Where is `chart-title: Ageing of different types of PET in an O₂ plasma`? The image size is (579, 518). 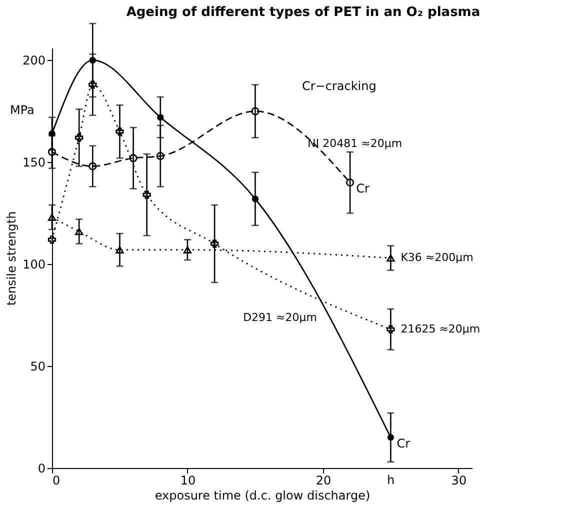
chart-title: Ageing of different types of PET in an O₂ plasma is located at coordinates (303, 12).